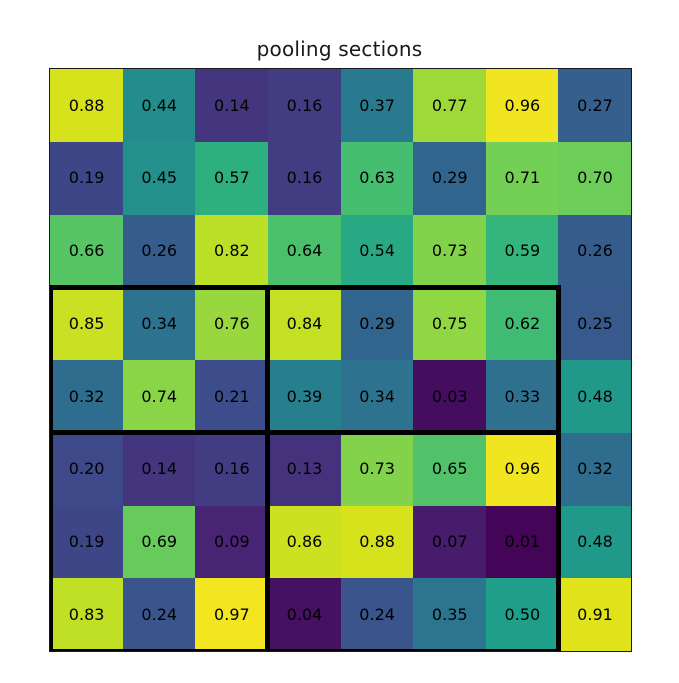  I want to click on cell-value: 0.45, so click(159, 178).